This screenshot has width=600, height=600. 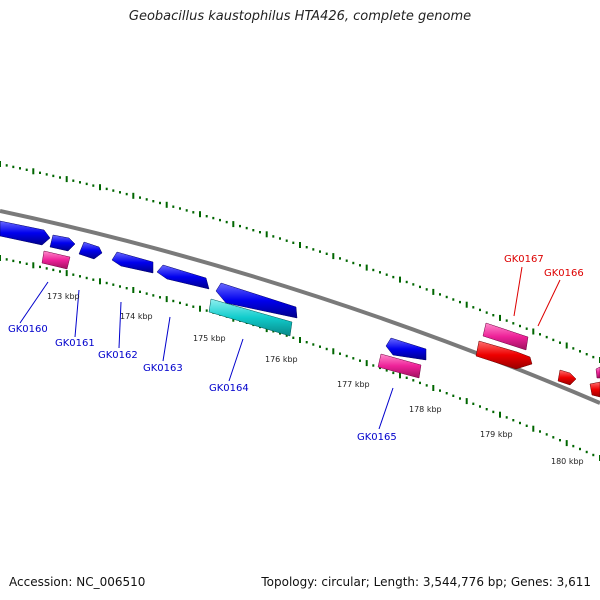 What do you see at coordinates (75, 343) in the screenshot?
I see `gene-label-gk0161: GK0161` at bounding box center [75, 343].